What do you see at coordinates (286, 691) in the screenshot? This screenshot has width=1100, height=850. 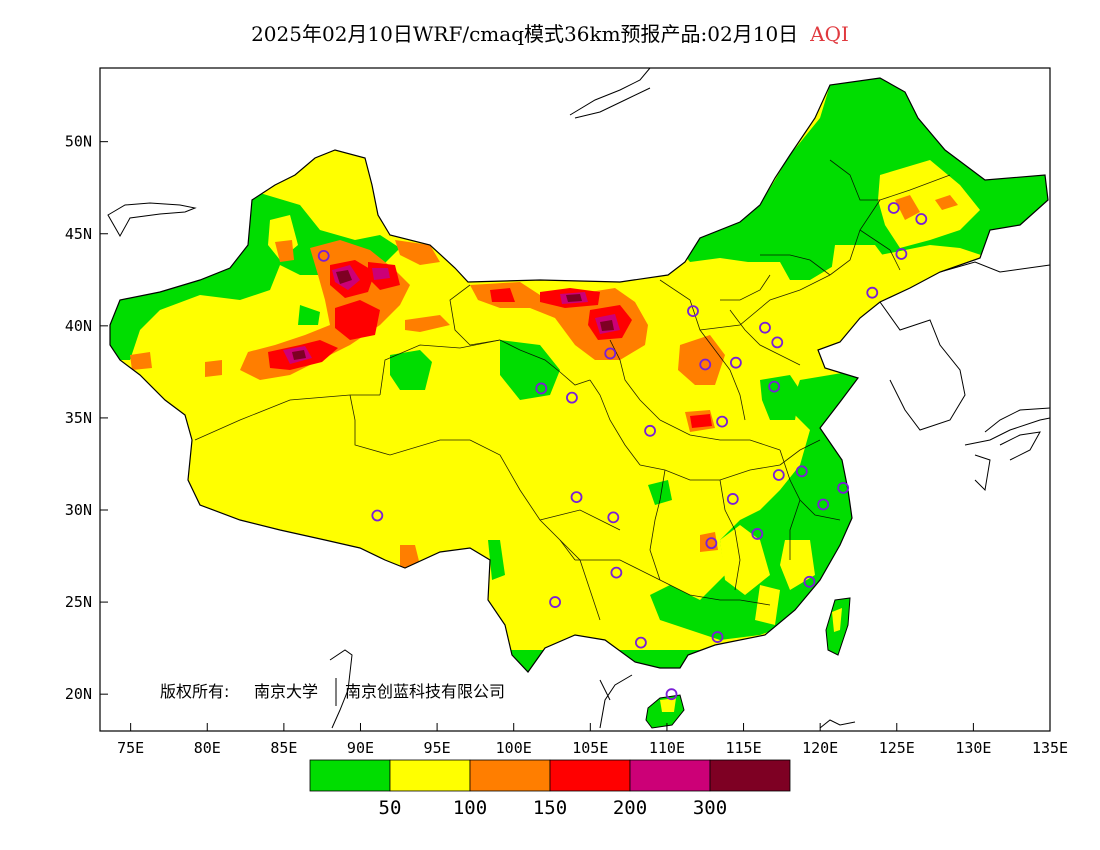 I see `copyright-org1: 南京大学` at bounding box center [286, 691].